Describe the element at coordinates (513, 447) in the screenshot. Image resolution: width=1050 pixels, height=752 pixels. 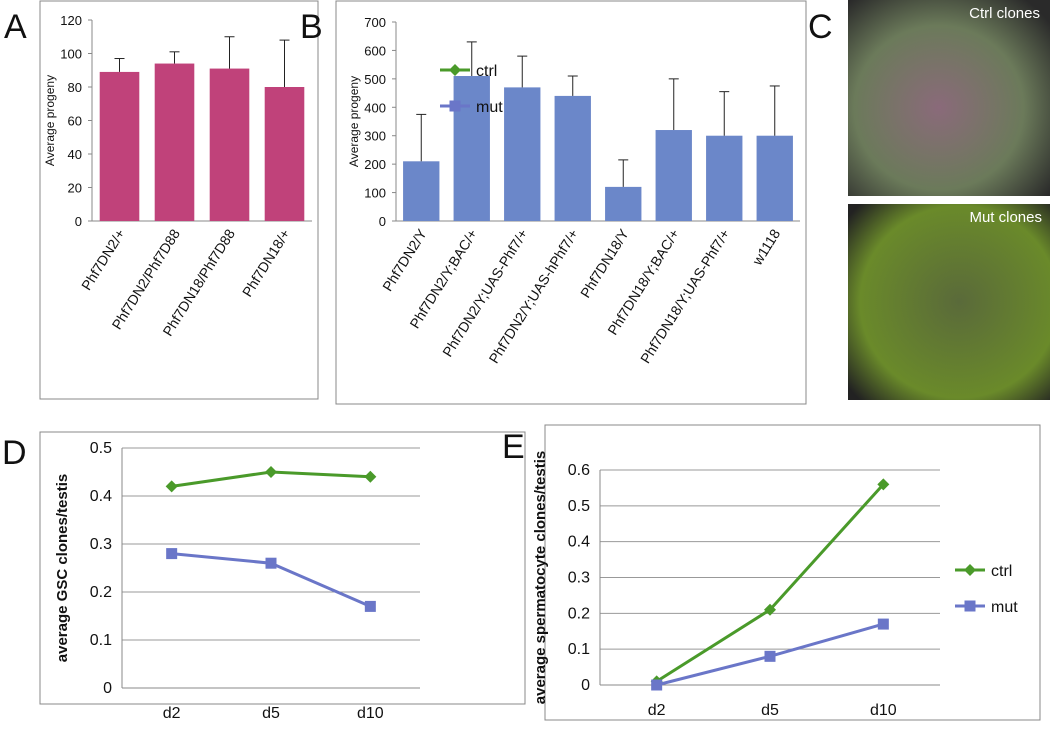
I see `panel-label: E` at that location.